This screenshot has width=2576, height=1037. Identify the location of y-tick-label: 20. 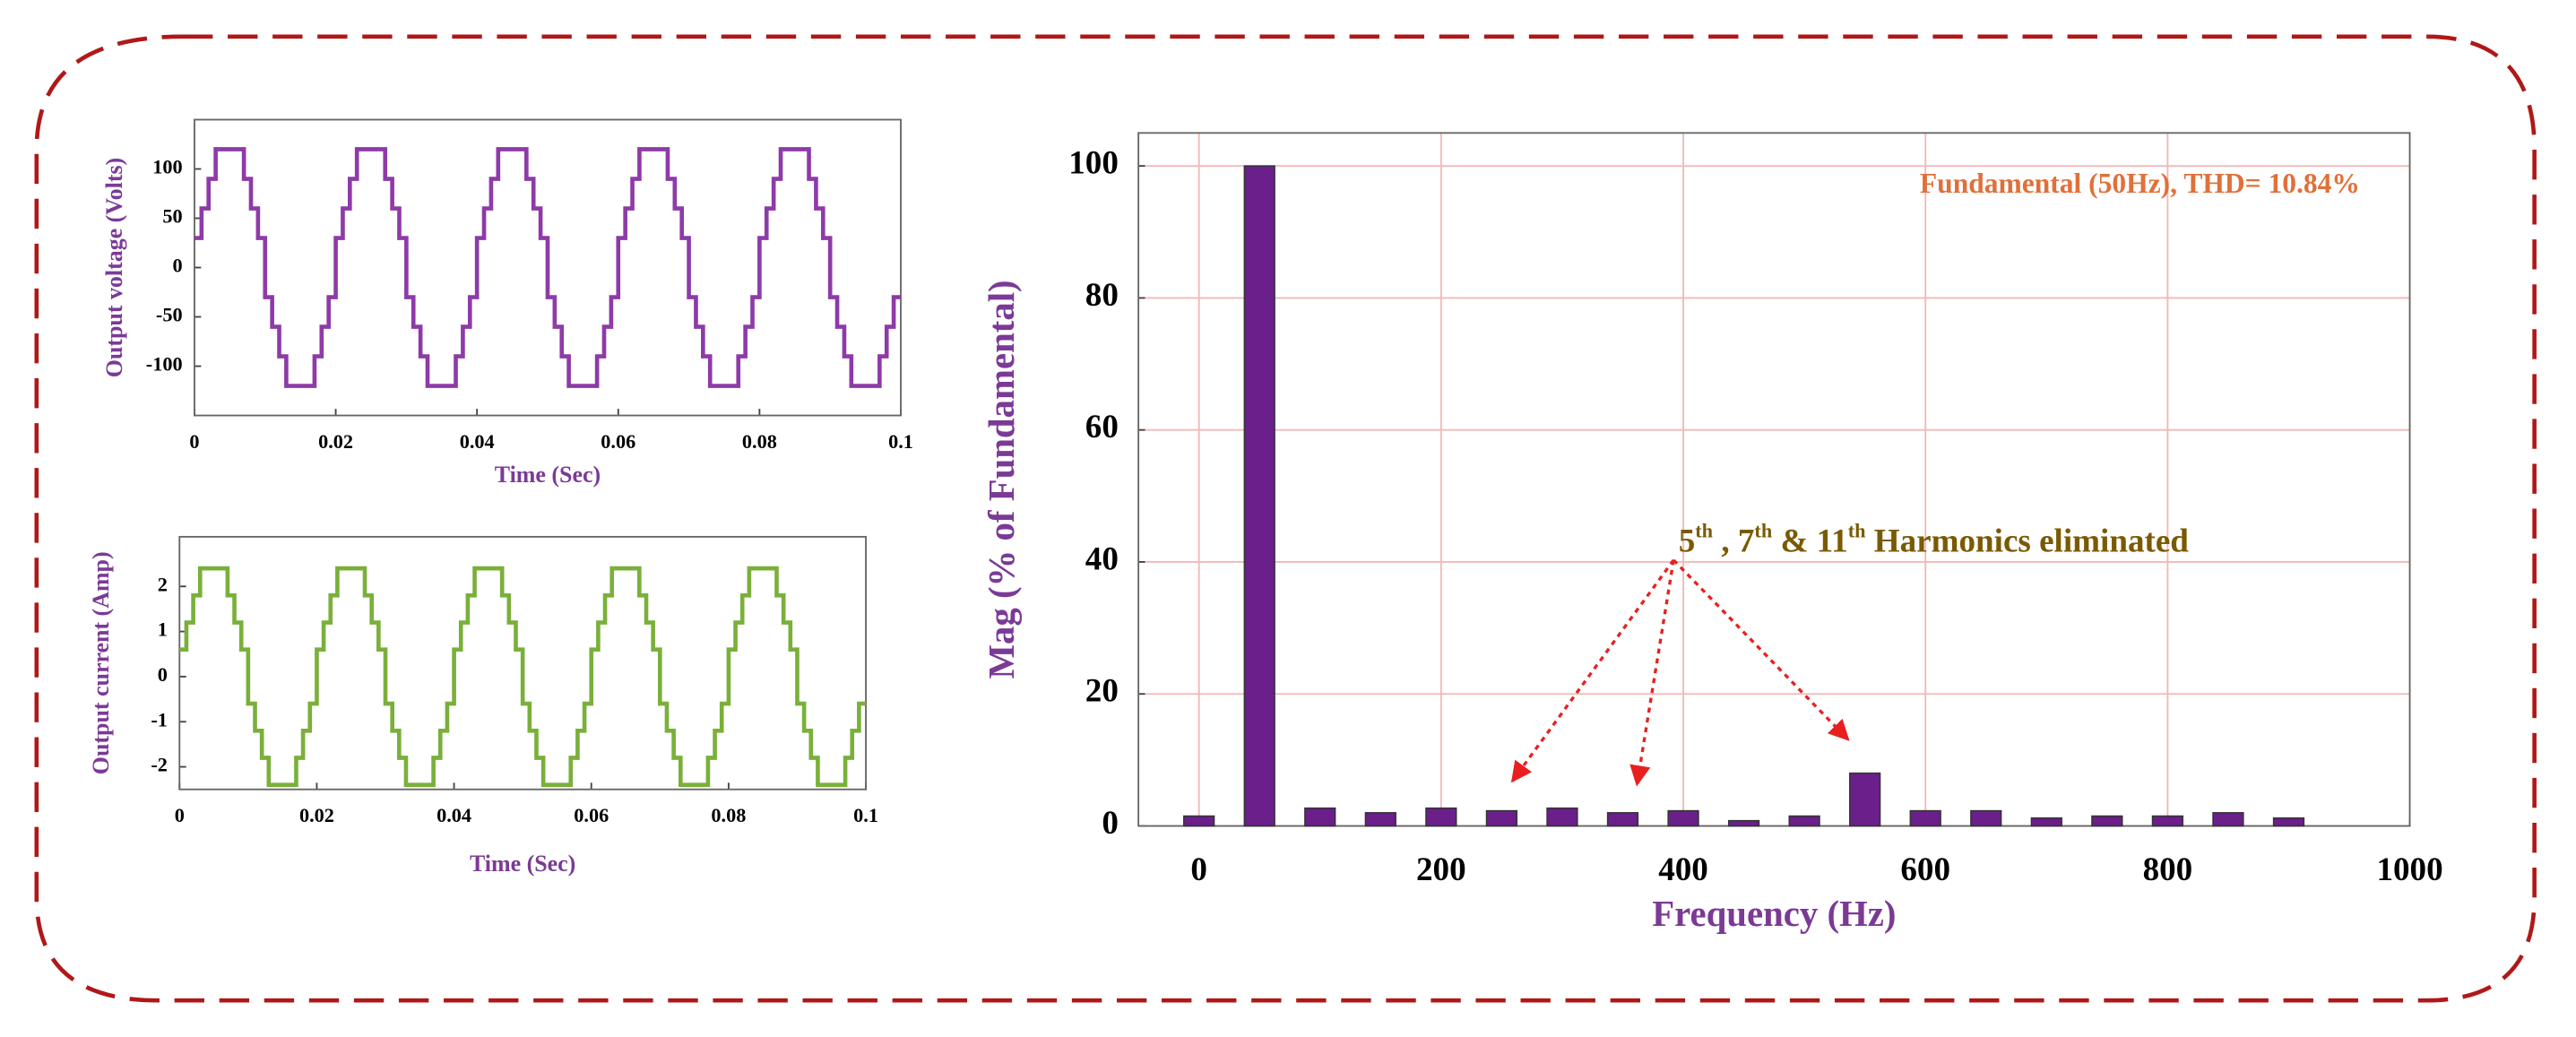
(1102, 691).